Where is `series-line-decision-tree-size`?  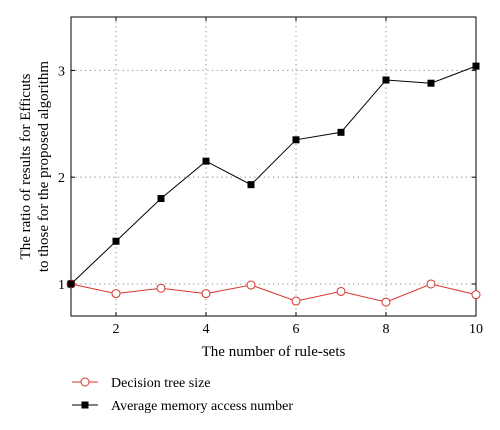
series-line-decision-tree-size is located at coordinates (273, 293).